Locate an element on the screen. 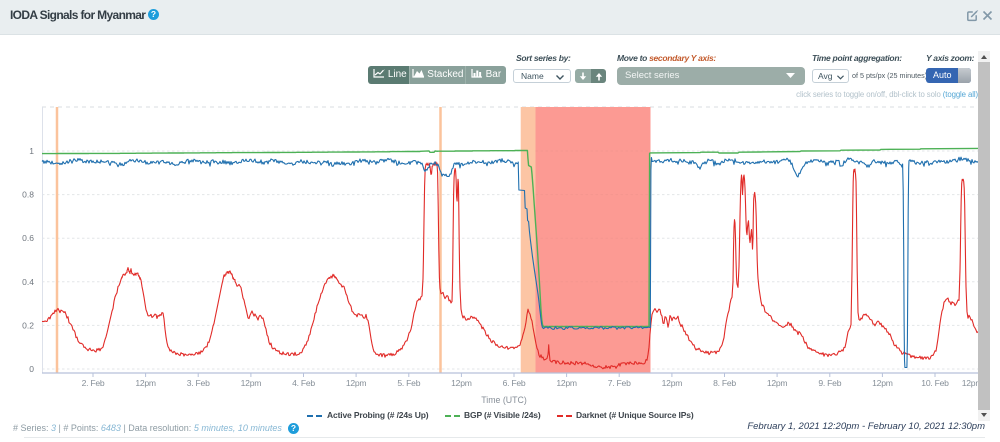 Image resolution: width=1000 pixels, height=442 pixels. svg-text: 3. Feb is located at coordinates (198, 383).